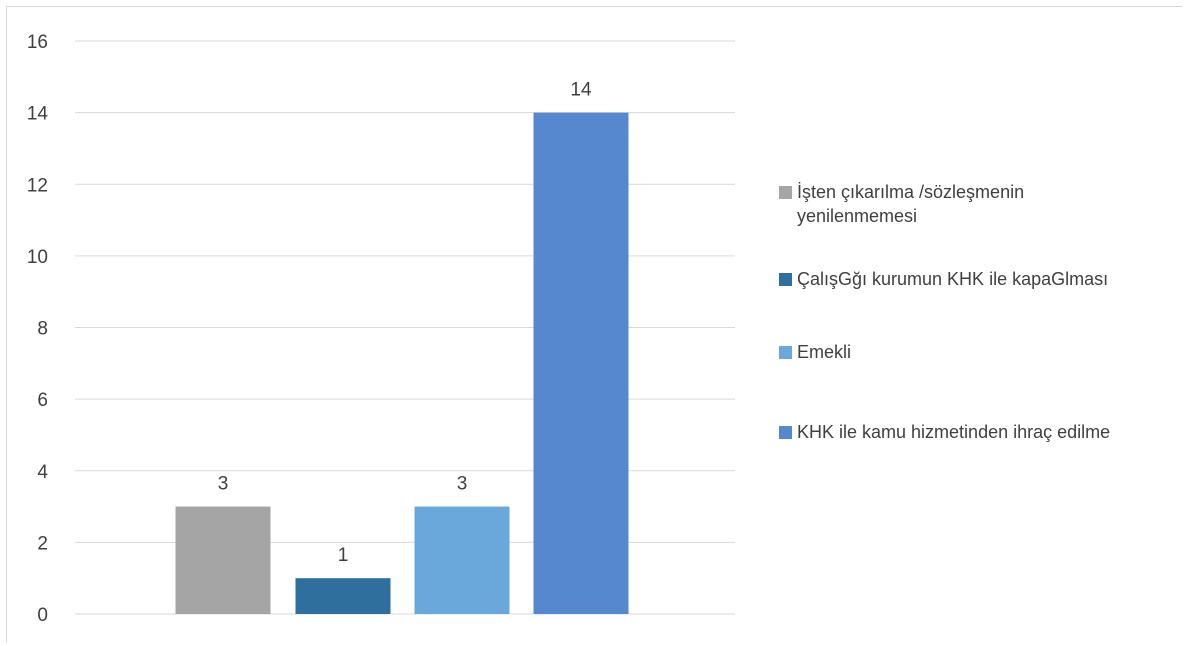  What do you see at coordinates (42, 400) in the screenshot?
I see `y-tick-label-3: 6` at bounding box center [42, 400].